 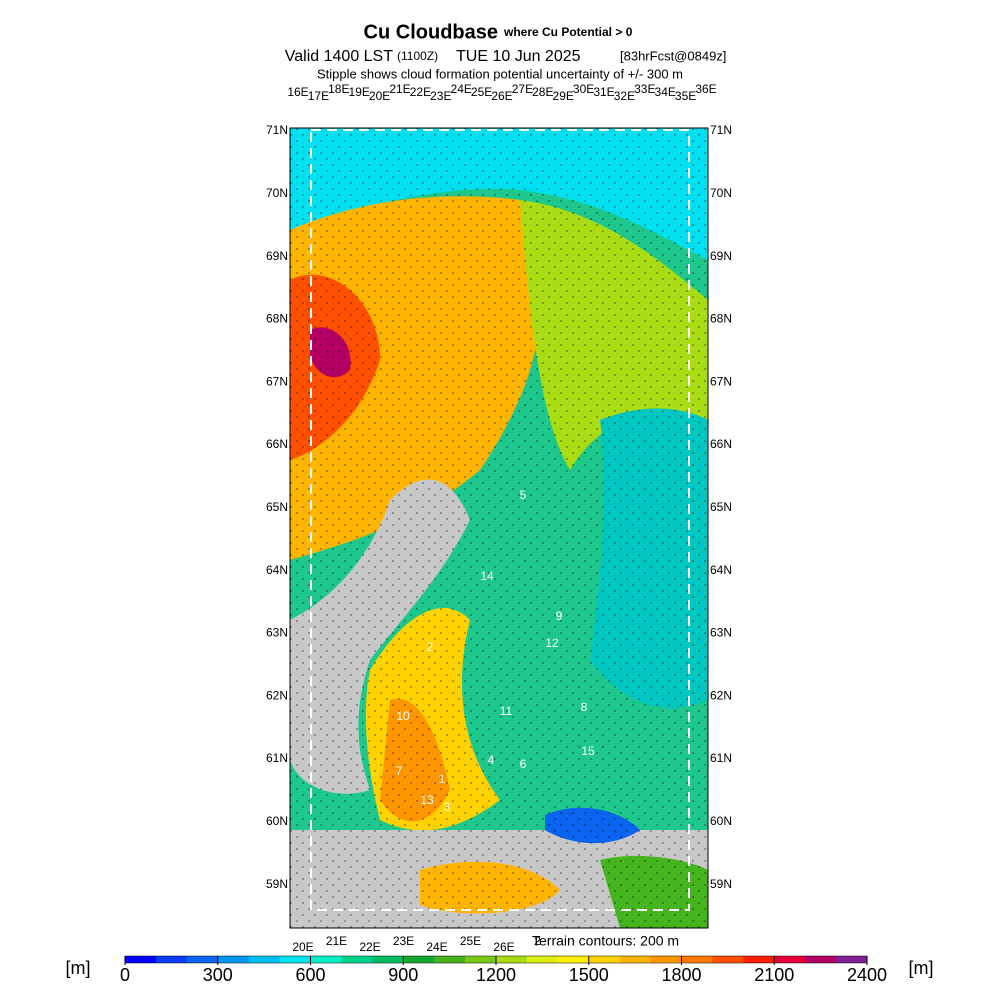 I want to click on colorbar-tick-label: 900, so click(x=403, y=975).